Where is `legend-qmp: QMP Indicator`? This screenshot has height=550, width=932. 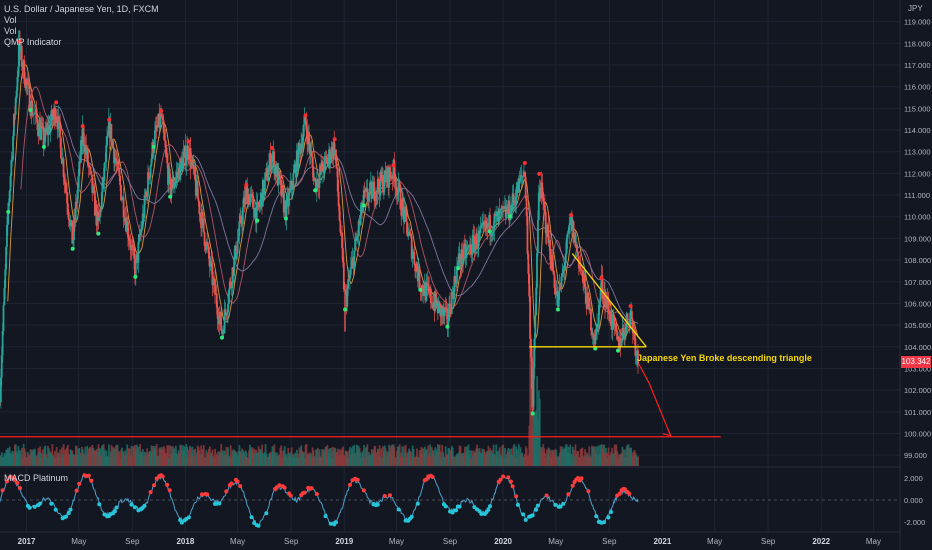
legend-qmp: QMP Indicator is located at coordinates (33, 42).